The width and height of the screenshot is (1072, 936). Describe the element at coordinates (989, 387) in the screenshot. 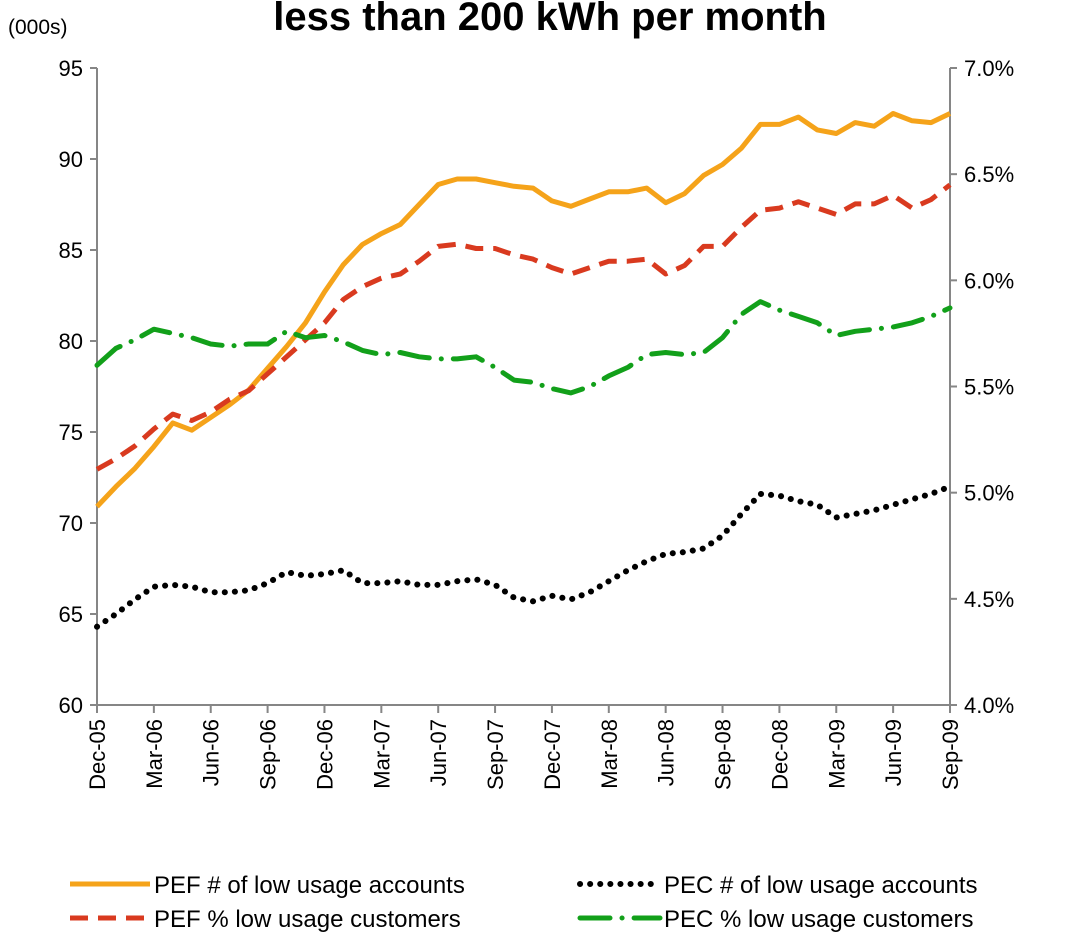

I see `y2-tick-label: 5.5%` at that location.